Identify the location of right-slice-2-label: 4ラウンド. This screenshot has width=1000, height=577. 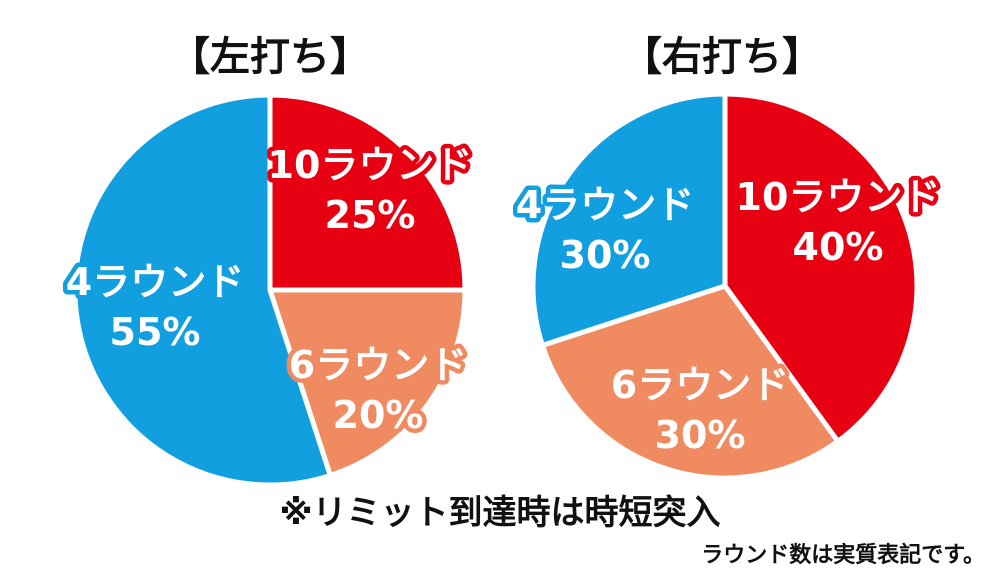
(605, 205).